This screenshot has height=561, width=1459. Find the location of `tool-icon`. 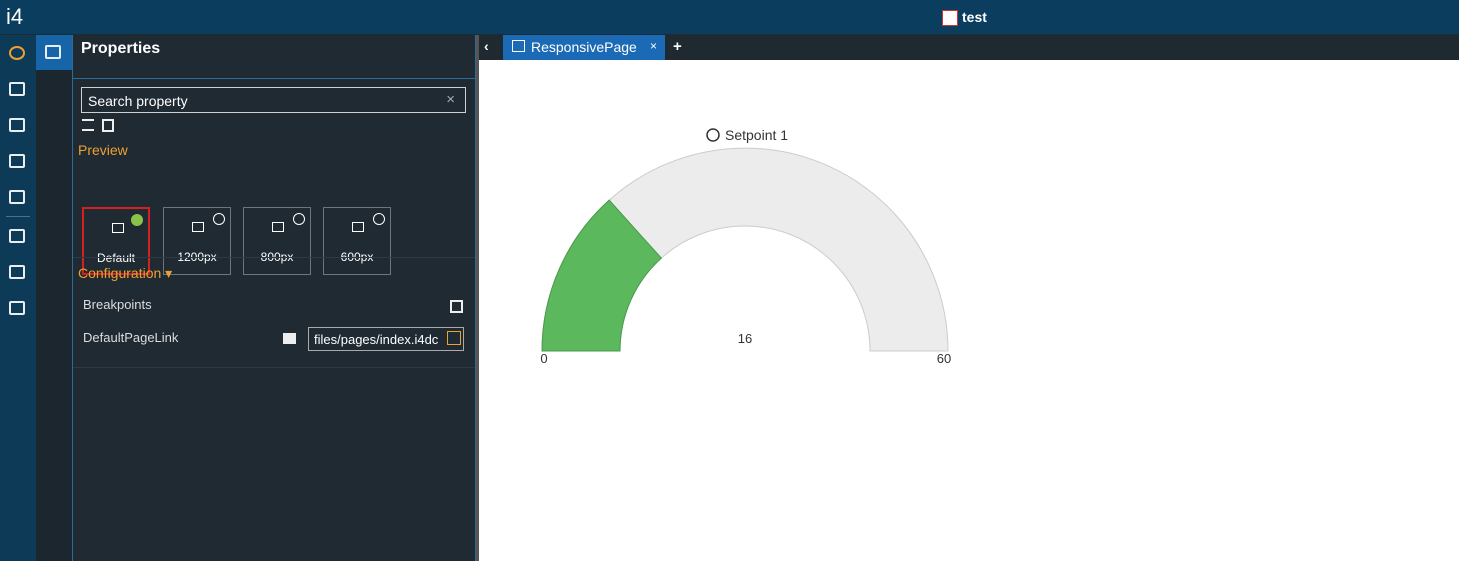

tool-icon is located at coordinates (53, 52).